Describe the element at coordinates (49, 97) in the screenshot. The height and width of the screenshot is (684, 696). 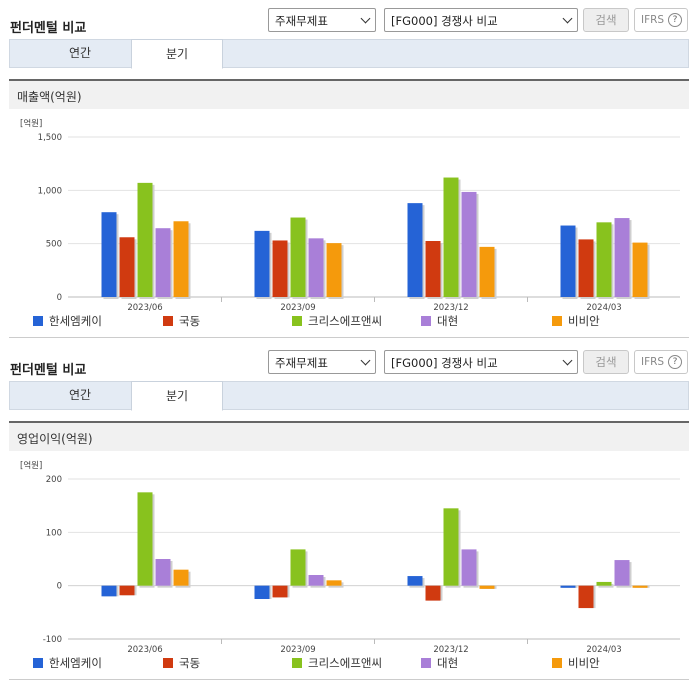
I see `chart-title: 매출액(억원)` at that location.